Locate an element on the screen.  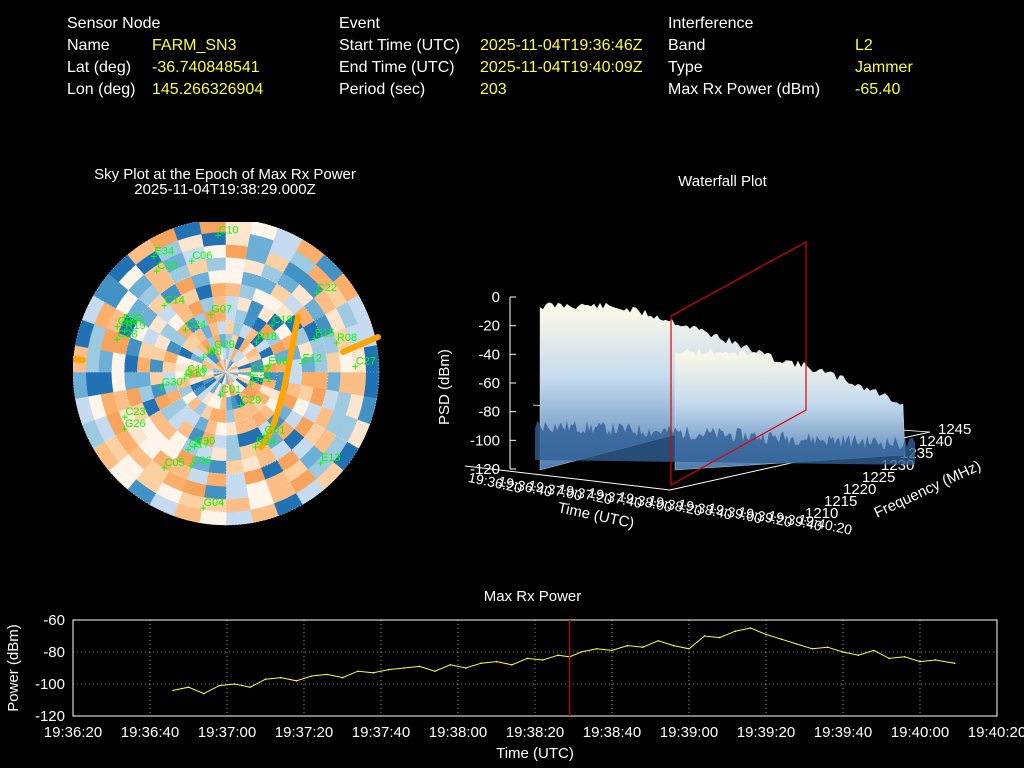
psd-axis-label: PSD (dBm) is located at coordinates (444, 387).